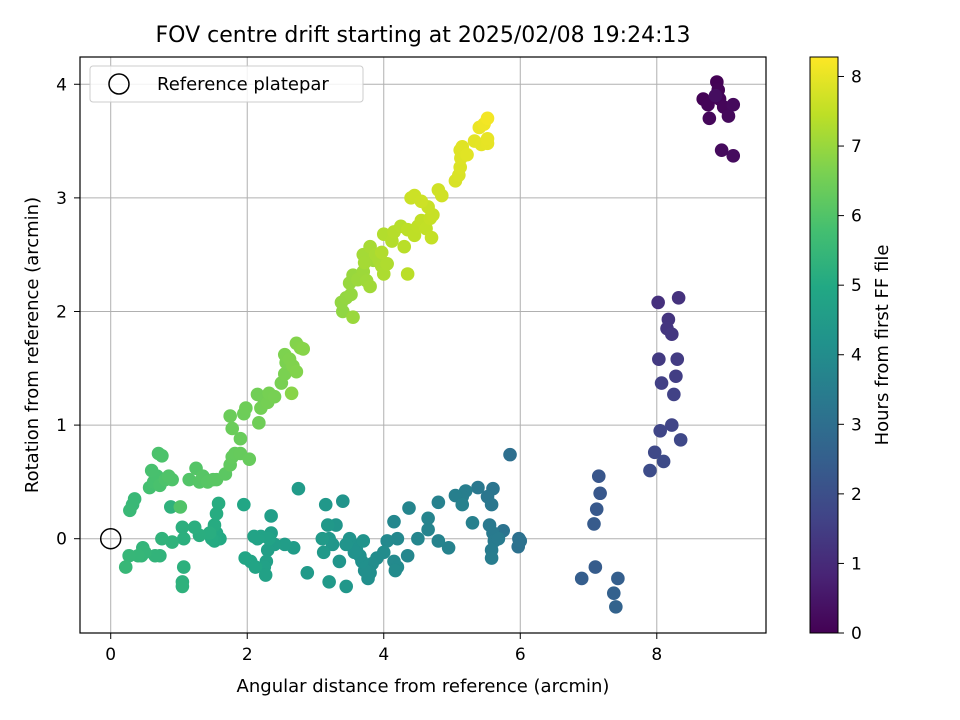 Image resolution: width=960 pixels, height=720 pixels. I want to click on colorbar-tick-label: 4, so click(856, 356).